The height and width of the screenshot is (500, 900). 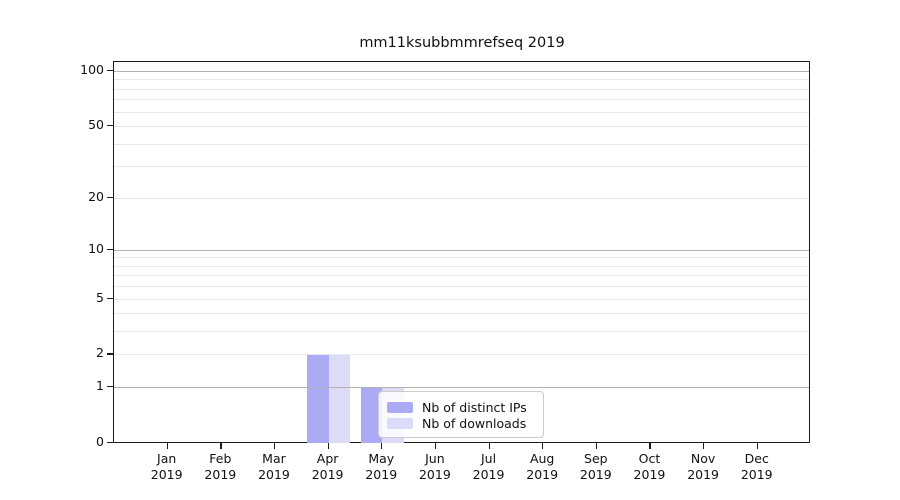 I want to click on y-tick-label: 5, so click(x=100, y=297).